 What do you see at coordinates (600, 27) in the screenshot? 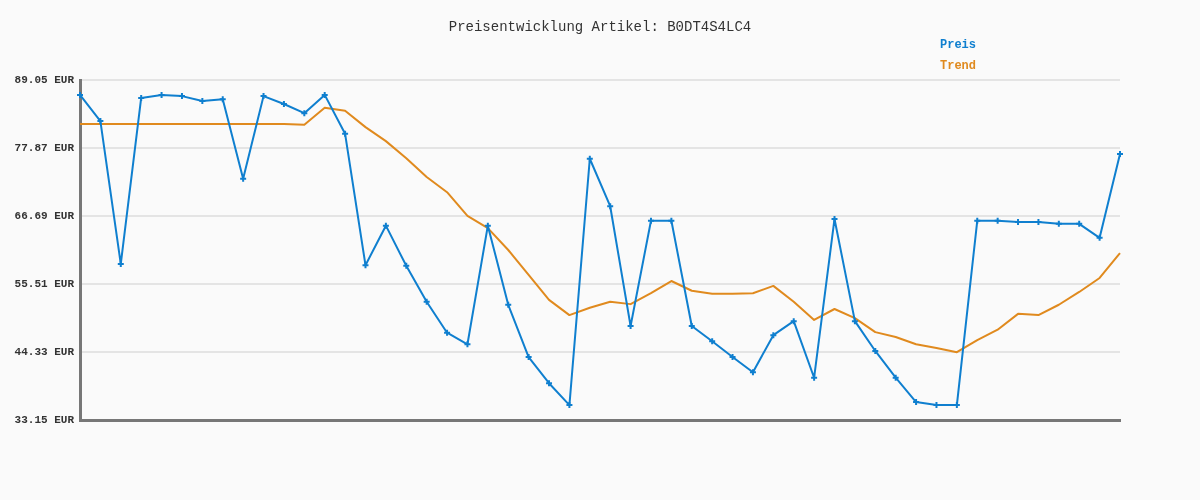
I see `chart-title: Preisentwicklung Artikel: B0DT4S4LC4` at bounding box center [600, 27].